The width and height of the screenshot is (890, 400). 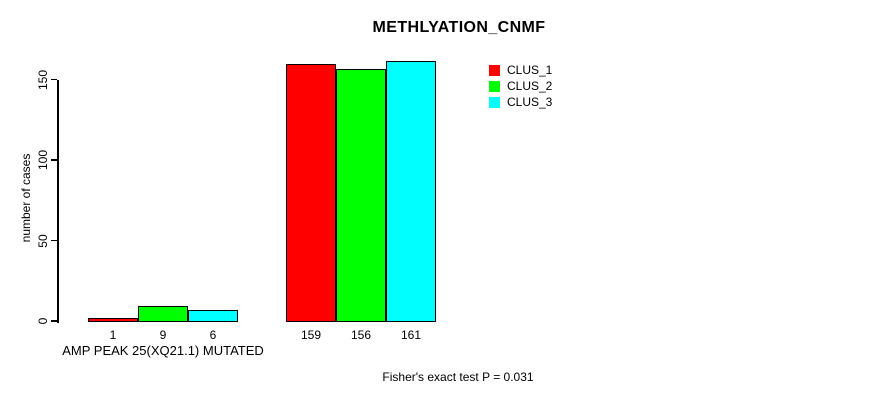 I want to click on fisher-test-annotation: Fisher's exact test P = 0.031, so click(x=458, y=377).